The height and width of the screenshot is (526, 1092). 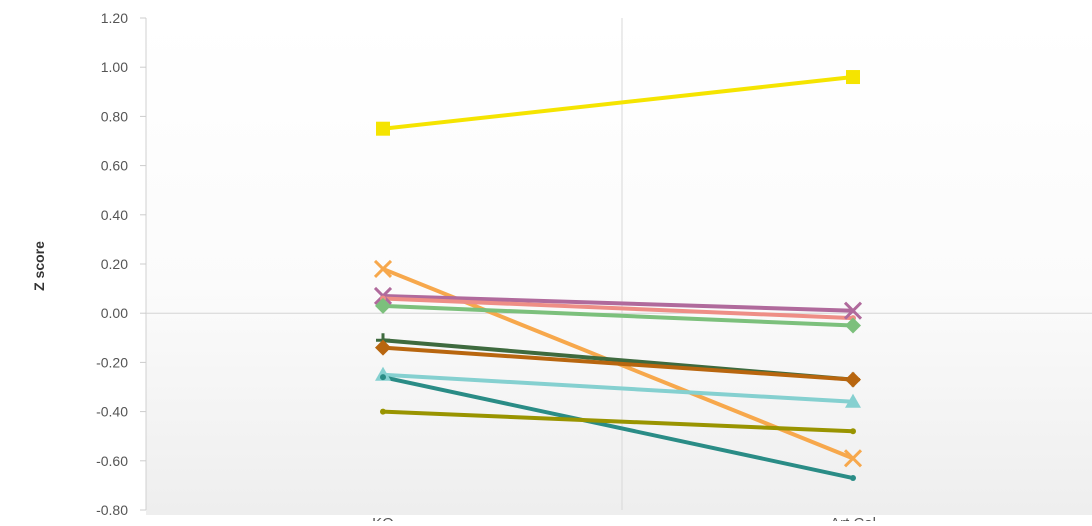 What do you see at coordinates (114, 18) in the screenshot?
I see `y-tick-label: 1.20` at bounding box center [114, 18].